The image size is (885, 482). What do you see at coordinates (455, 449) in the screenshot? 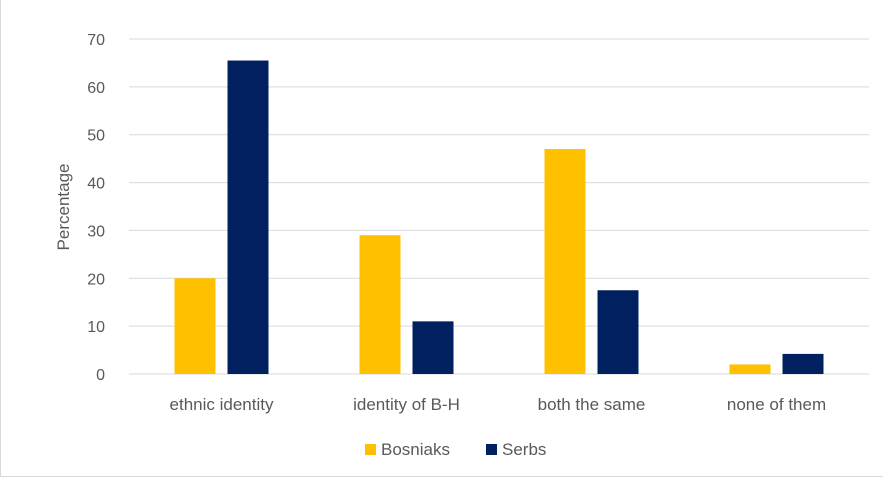
I see `legend: Bosniaks Serbs` at bounding box center [455, 449].